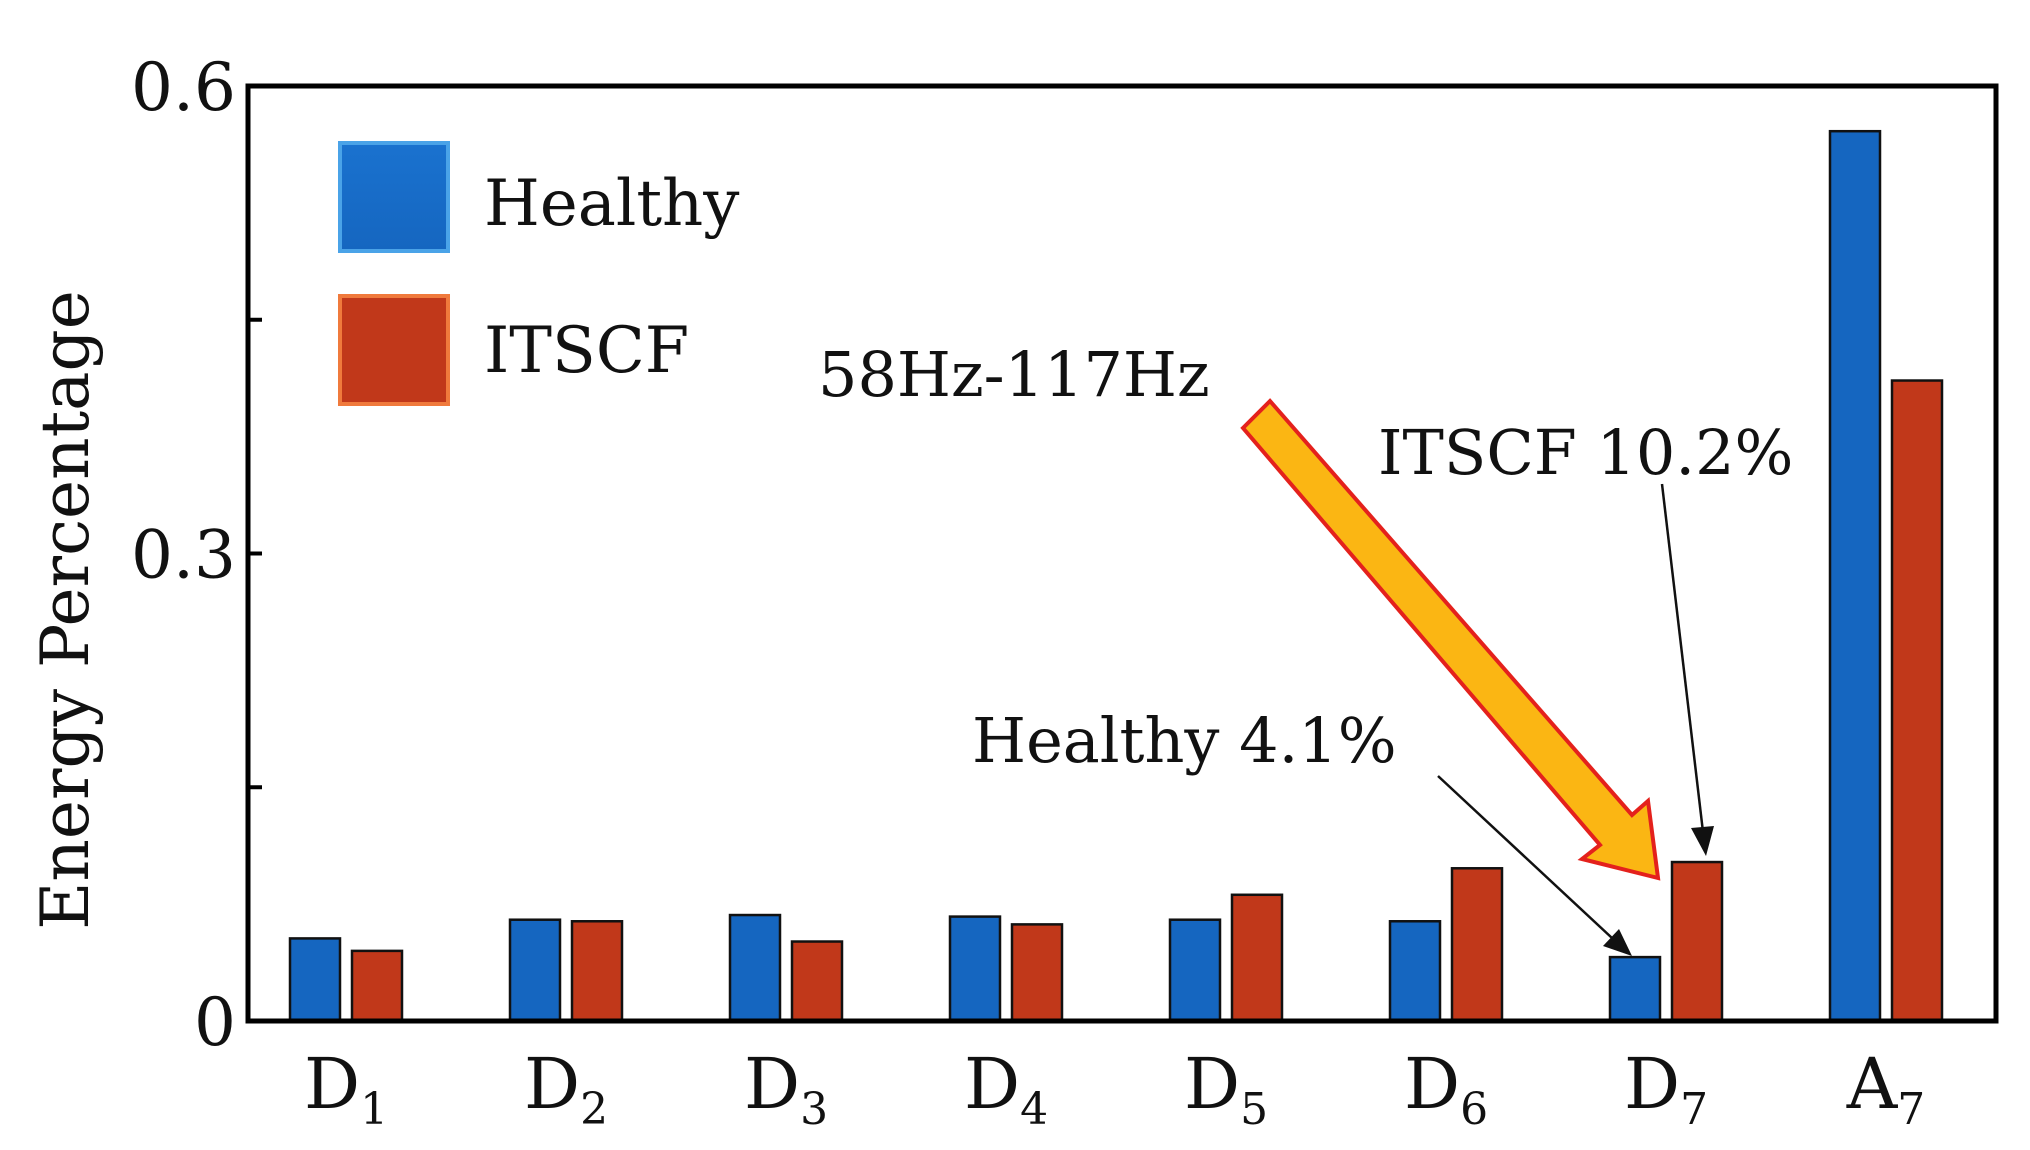 The image size is (2030, 1150). What do you see at coordinates (1006, 1089) in the screenshot?
I see `x-tick-label-d4: D4` at bounding box center [1006, 1089].